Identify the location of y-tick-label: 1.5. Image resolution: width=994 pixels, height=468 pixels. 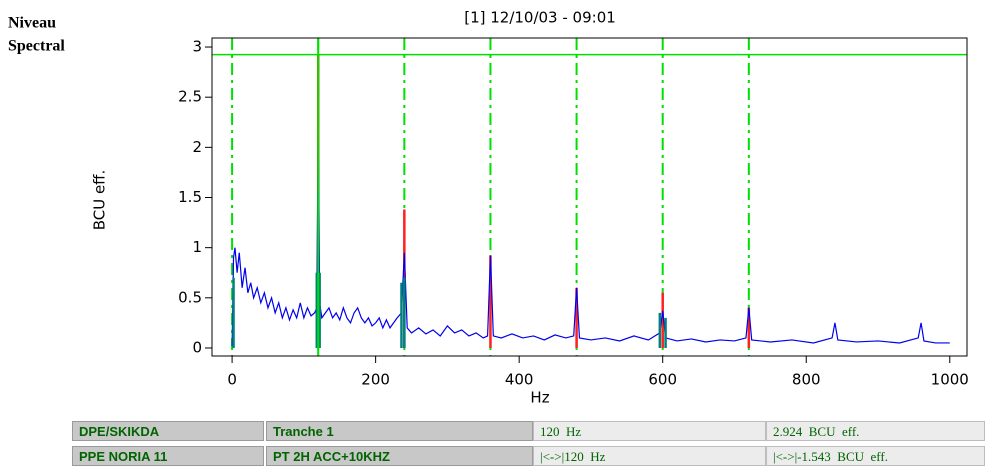
(190, 197).